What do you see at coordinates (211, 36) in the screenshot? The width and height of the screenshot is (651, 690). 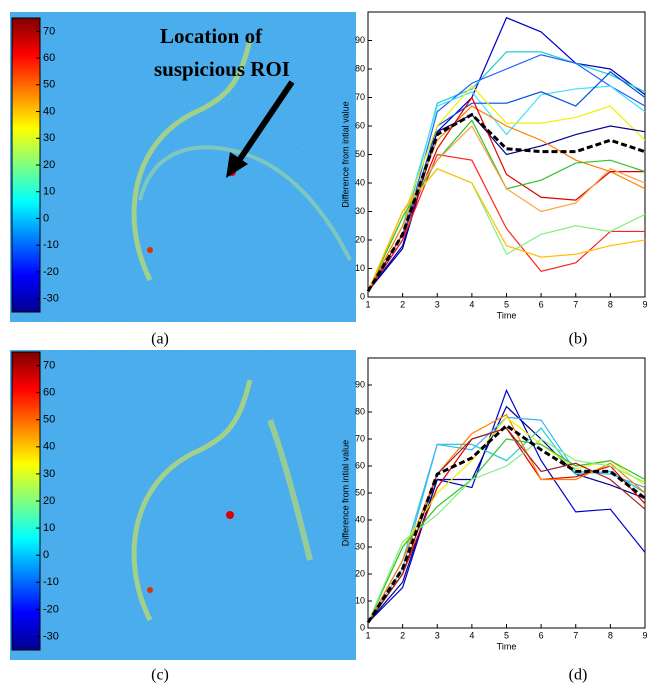 I see `annotation: Location of` at bounding box center [211, 36].